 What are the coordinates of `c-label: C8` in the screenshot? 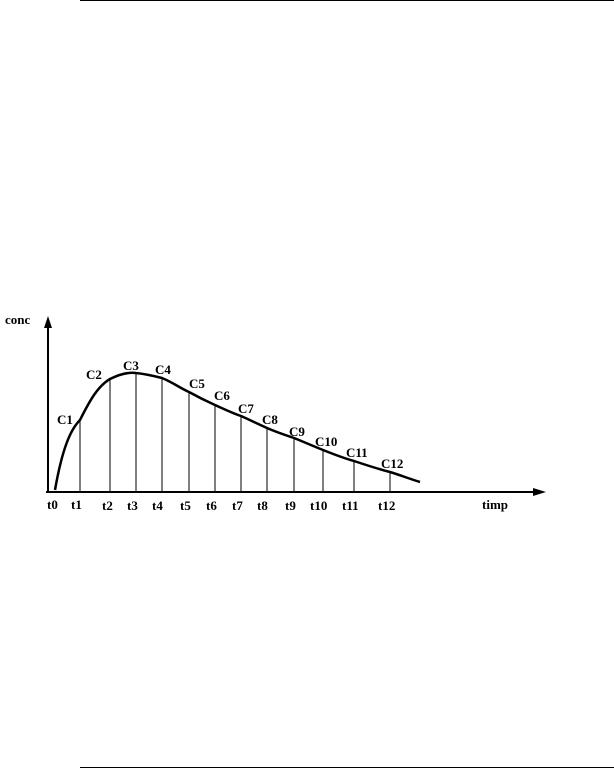 It's located at (270, 419).